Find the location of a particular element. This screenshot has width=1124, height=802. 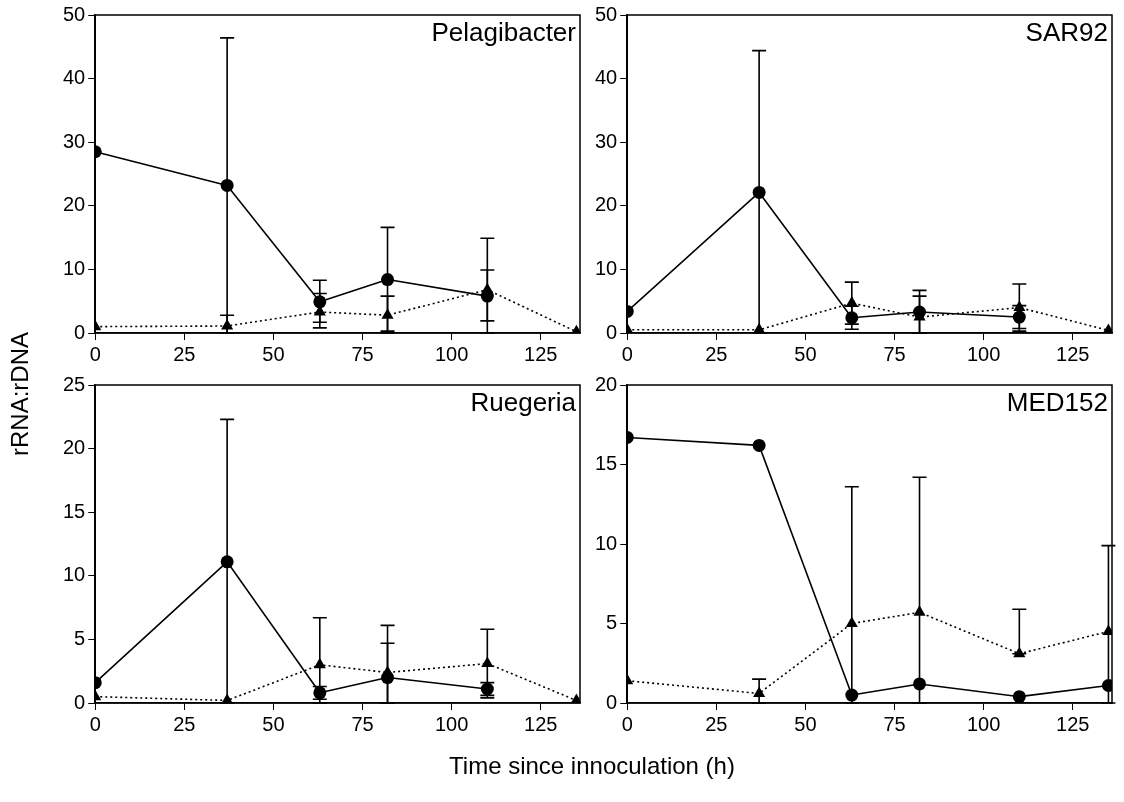

chart-title: Ruegeria is located at coordinates (523, 402).